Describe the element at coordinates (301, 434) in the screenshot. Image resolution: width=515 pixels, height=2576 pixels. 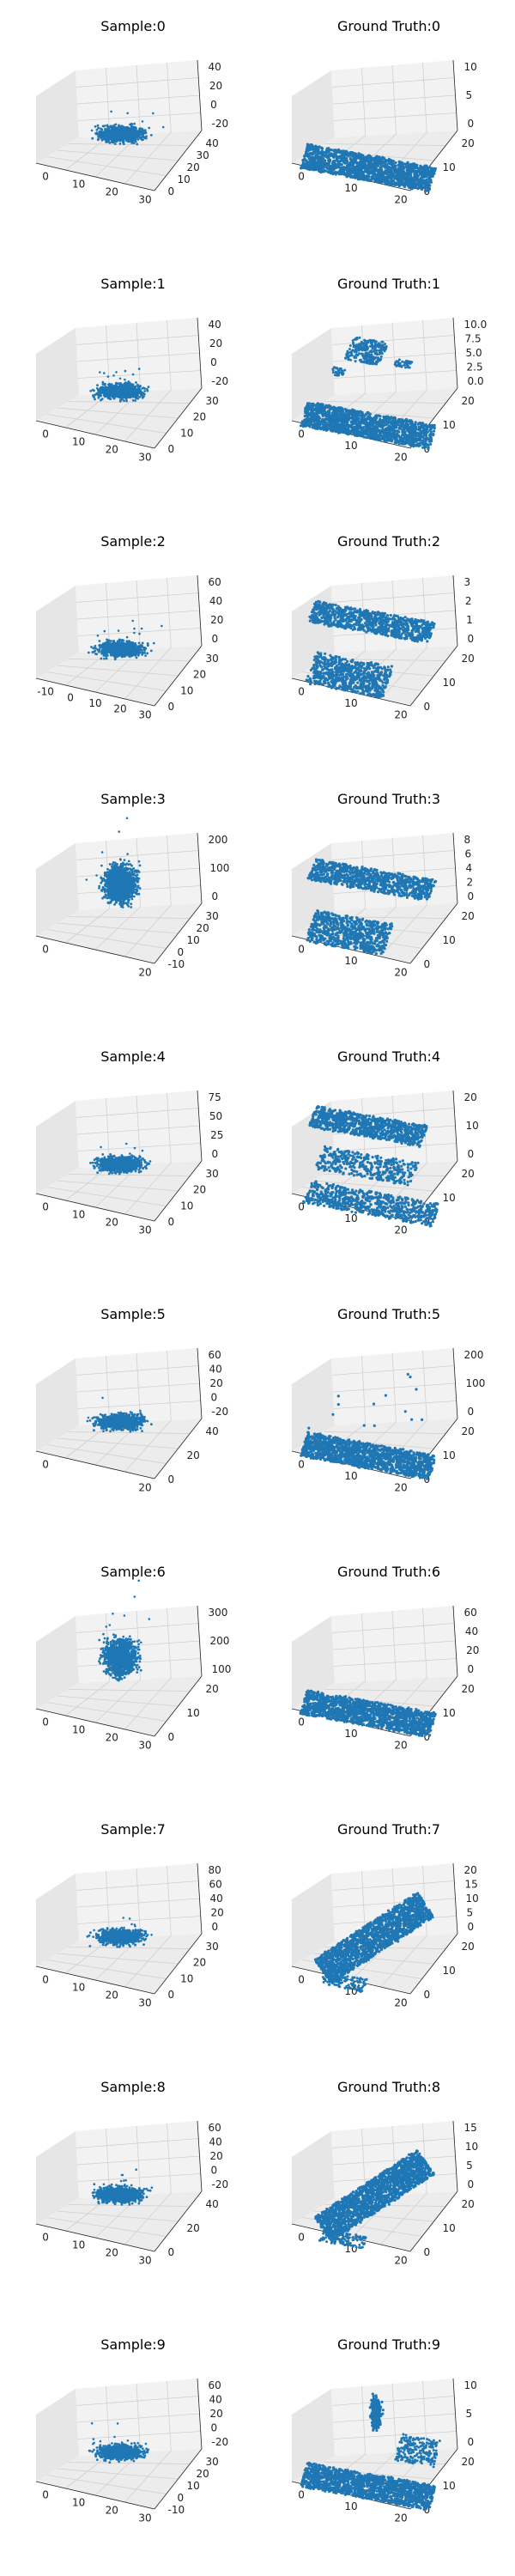
I see `x-tick-label: 0` at that location.